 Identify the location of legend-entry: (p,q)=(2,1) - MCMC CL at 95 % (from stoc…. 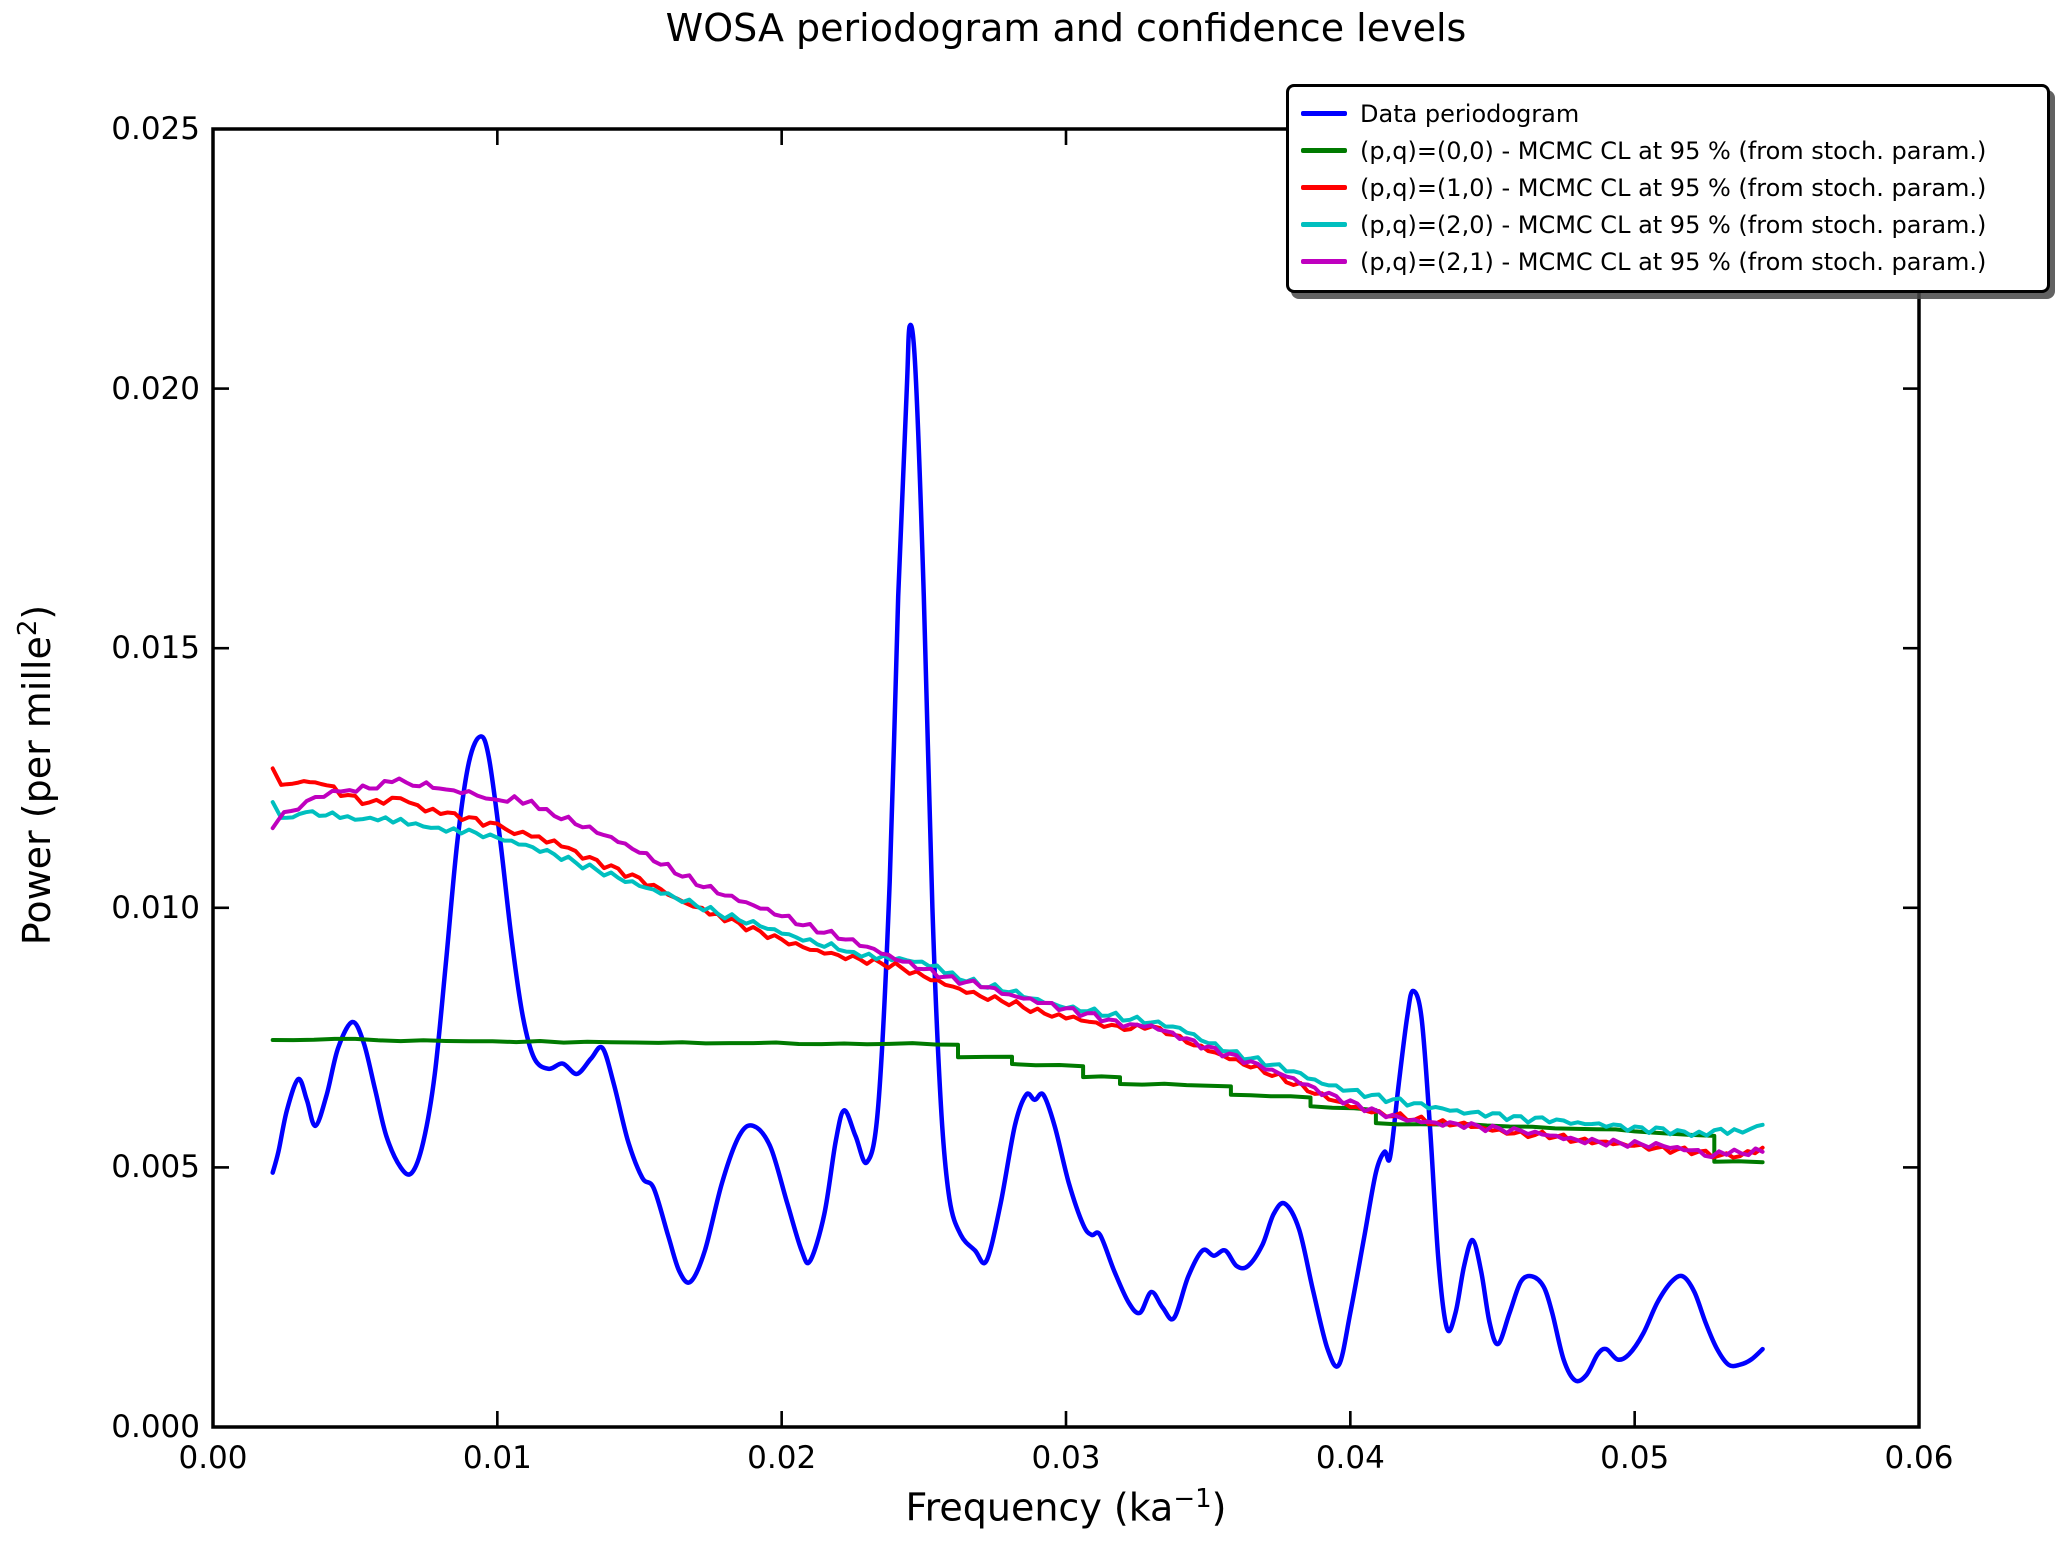
(1668, 261).